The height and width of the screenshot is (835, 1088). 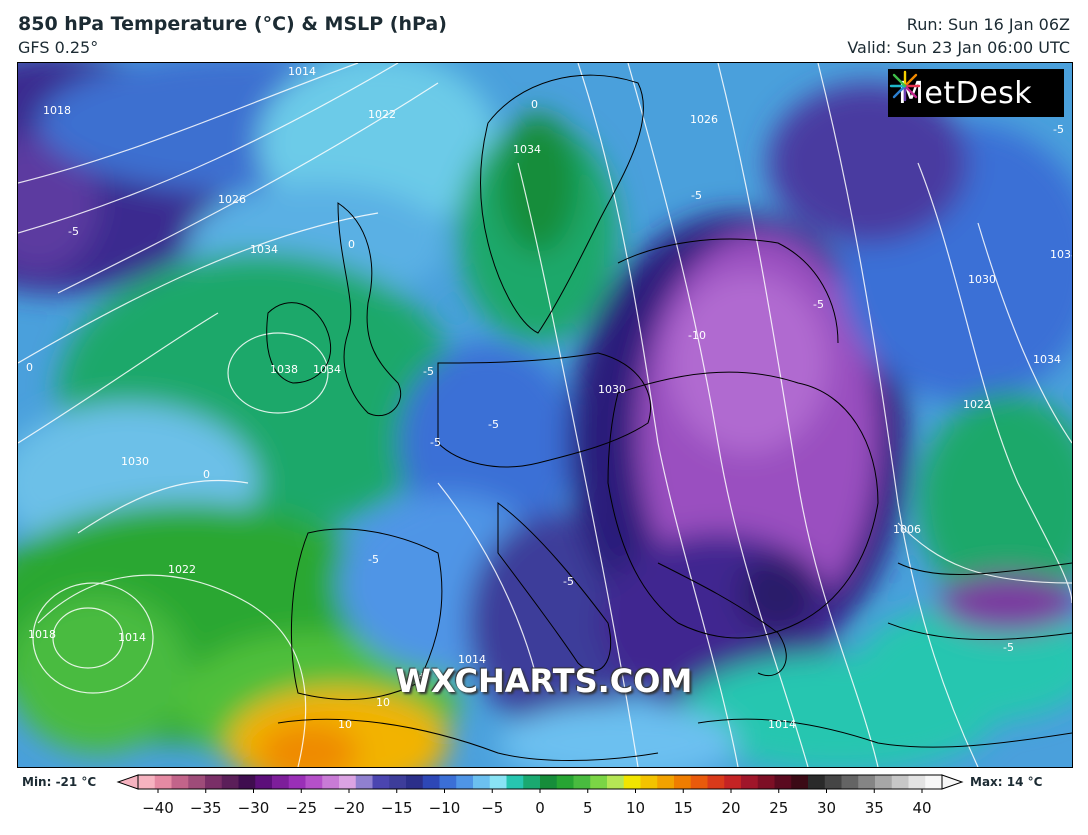 I want to click on isobar-label: 1006, so click(x=907, y=529).